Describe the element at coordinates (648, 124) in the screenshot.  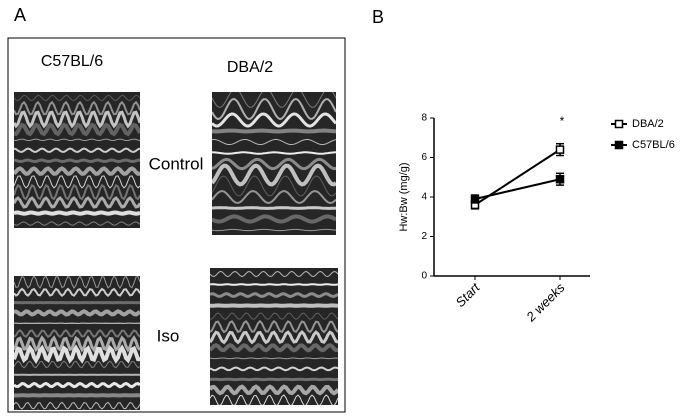
I see `legend-label: DBA/2` at that location.